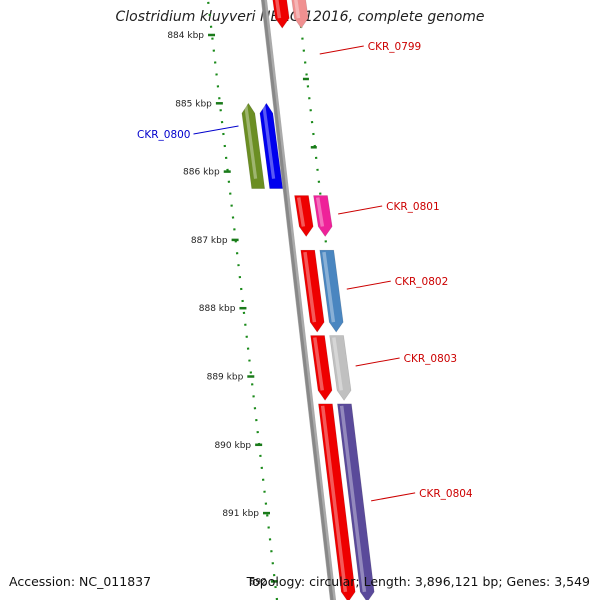 This screenshot has width=600, height=600. Describe the element at coordinates (217, 309) in the screenshot. I see `scale-tick-label: 888 kbp` at that location.